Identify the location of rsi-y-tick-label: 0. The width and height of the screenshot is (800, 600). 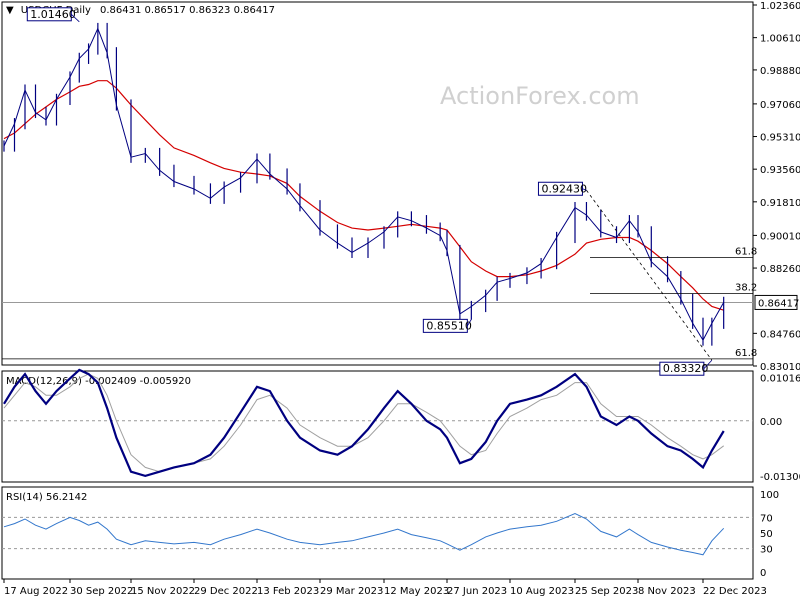
(763, 573).